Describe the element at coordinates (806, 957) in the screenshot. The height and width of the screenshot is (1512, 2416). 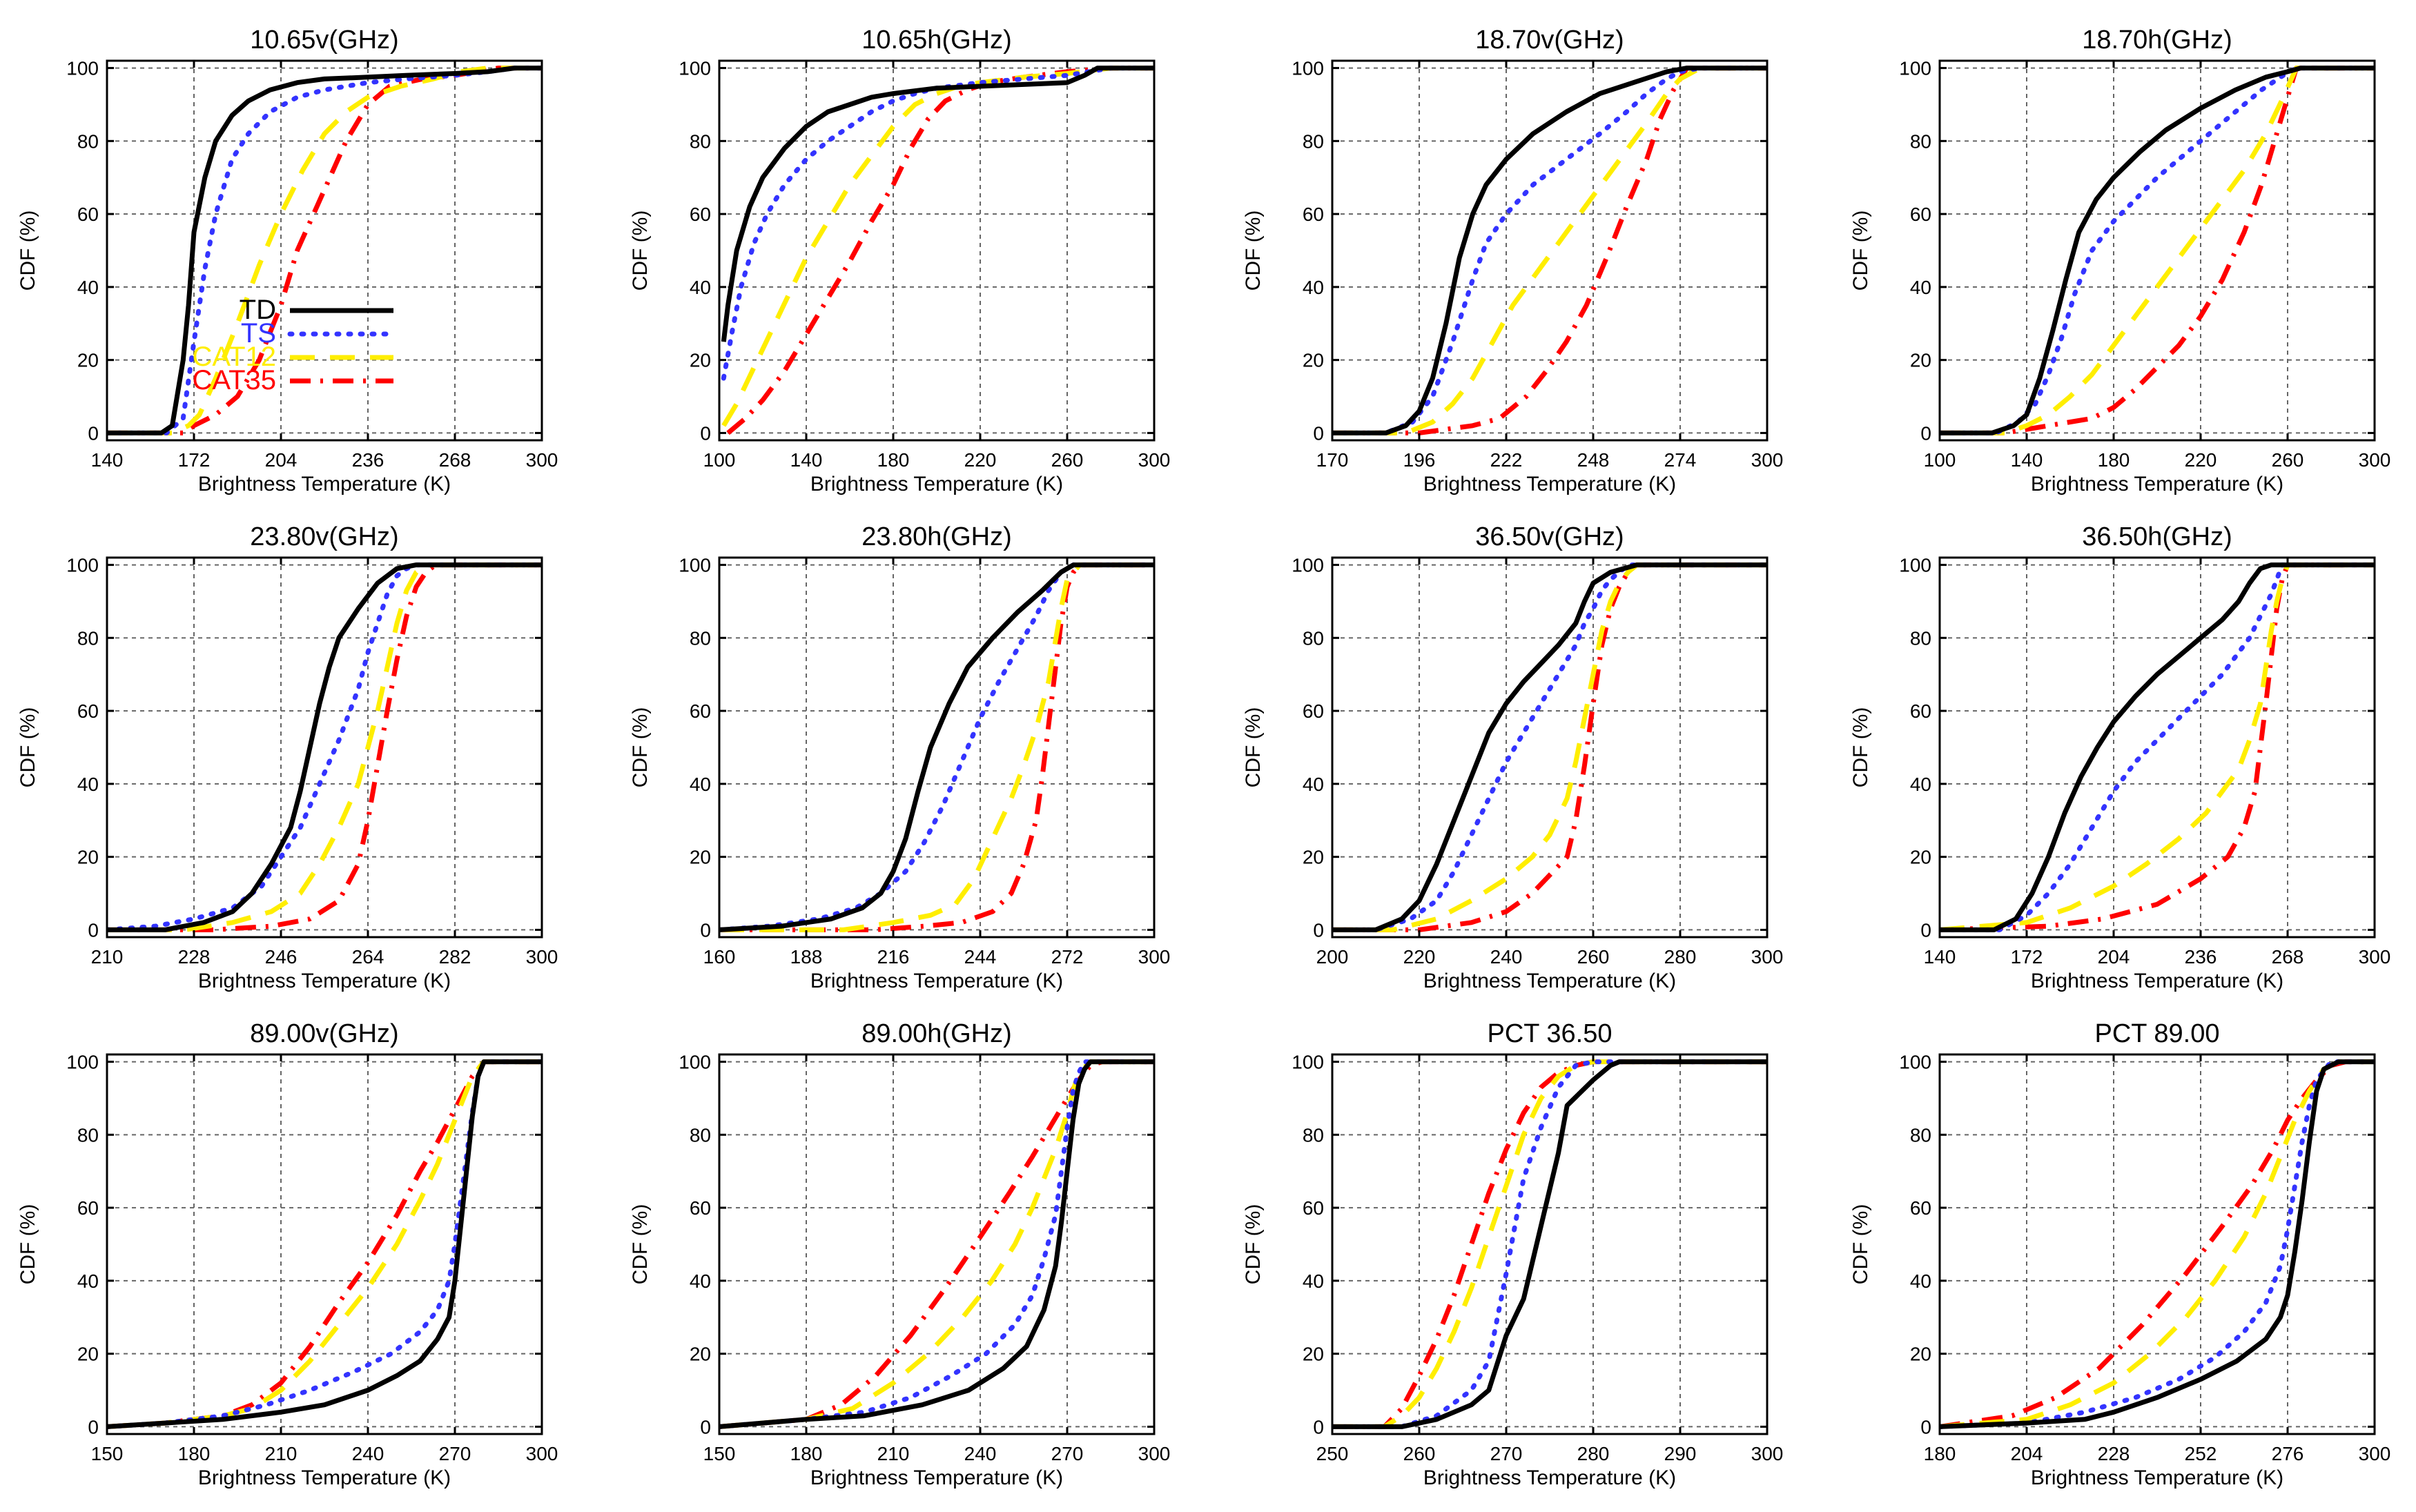
I see `x-tick-label: 188` at that location.